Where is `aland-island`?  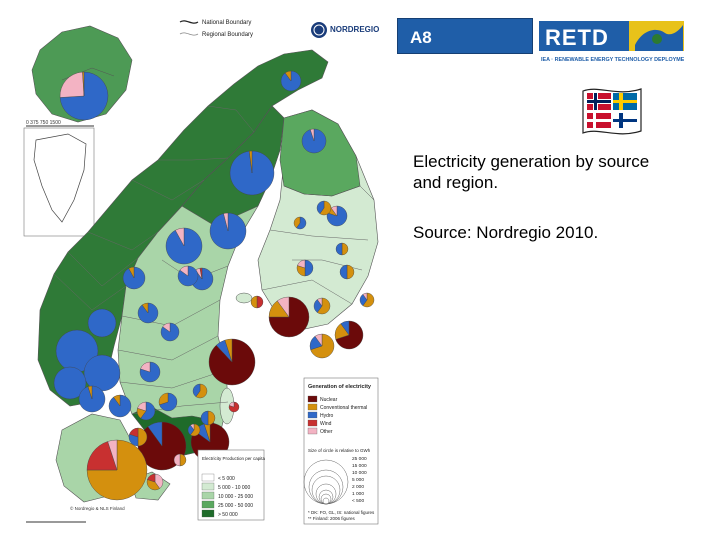
aland-island is located at coordinates (244, 298).